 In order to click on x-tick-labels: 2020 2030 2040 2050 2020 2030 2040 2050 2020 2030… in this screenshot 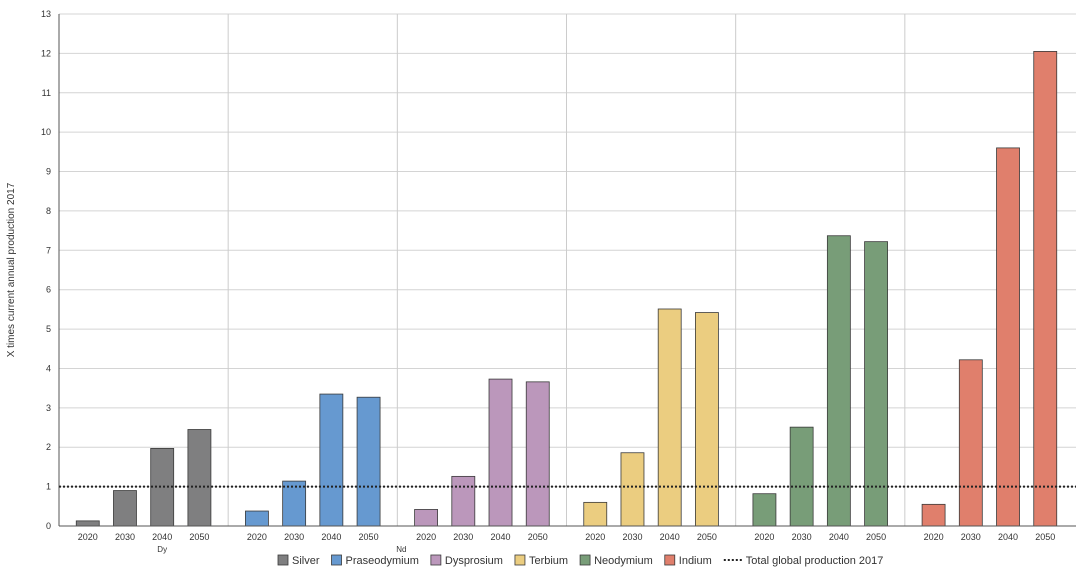, I will do `click(567, 537)`.